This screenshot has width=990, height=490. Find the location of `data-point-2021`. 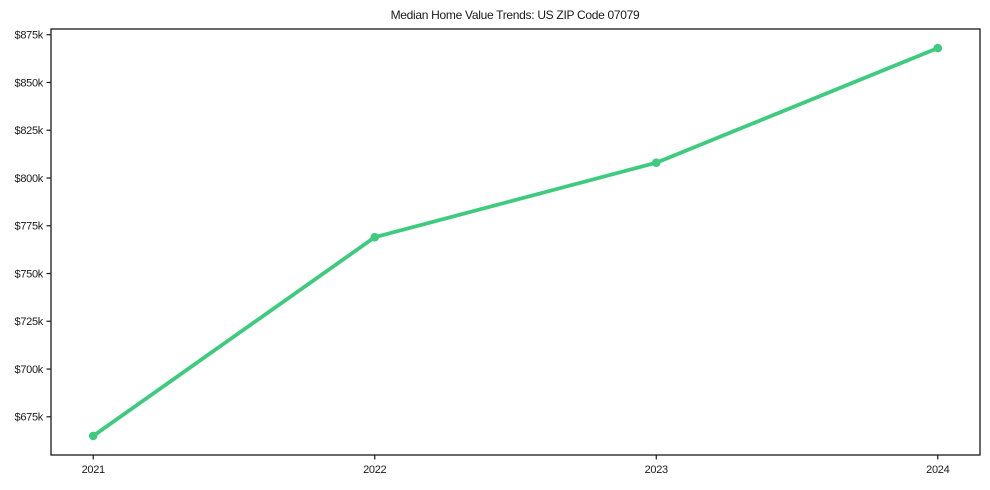

data-point-2021 is located at coordinates (93, 436).